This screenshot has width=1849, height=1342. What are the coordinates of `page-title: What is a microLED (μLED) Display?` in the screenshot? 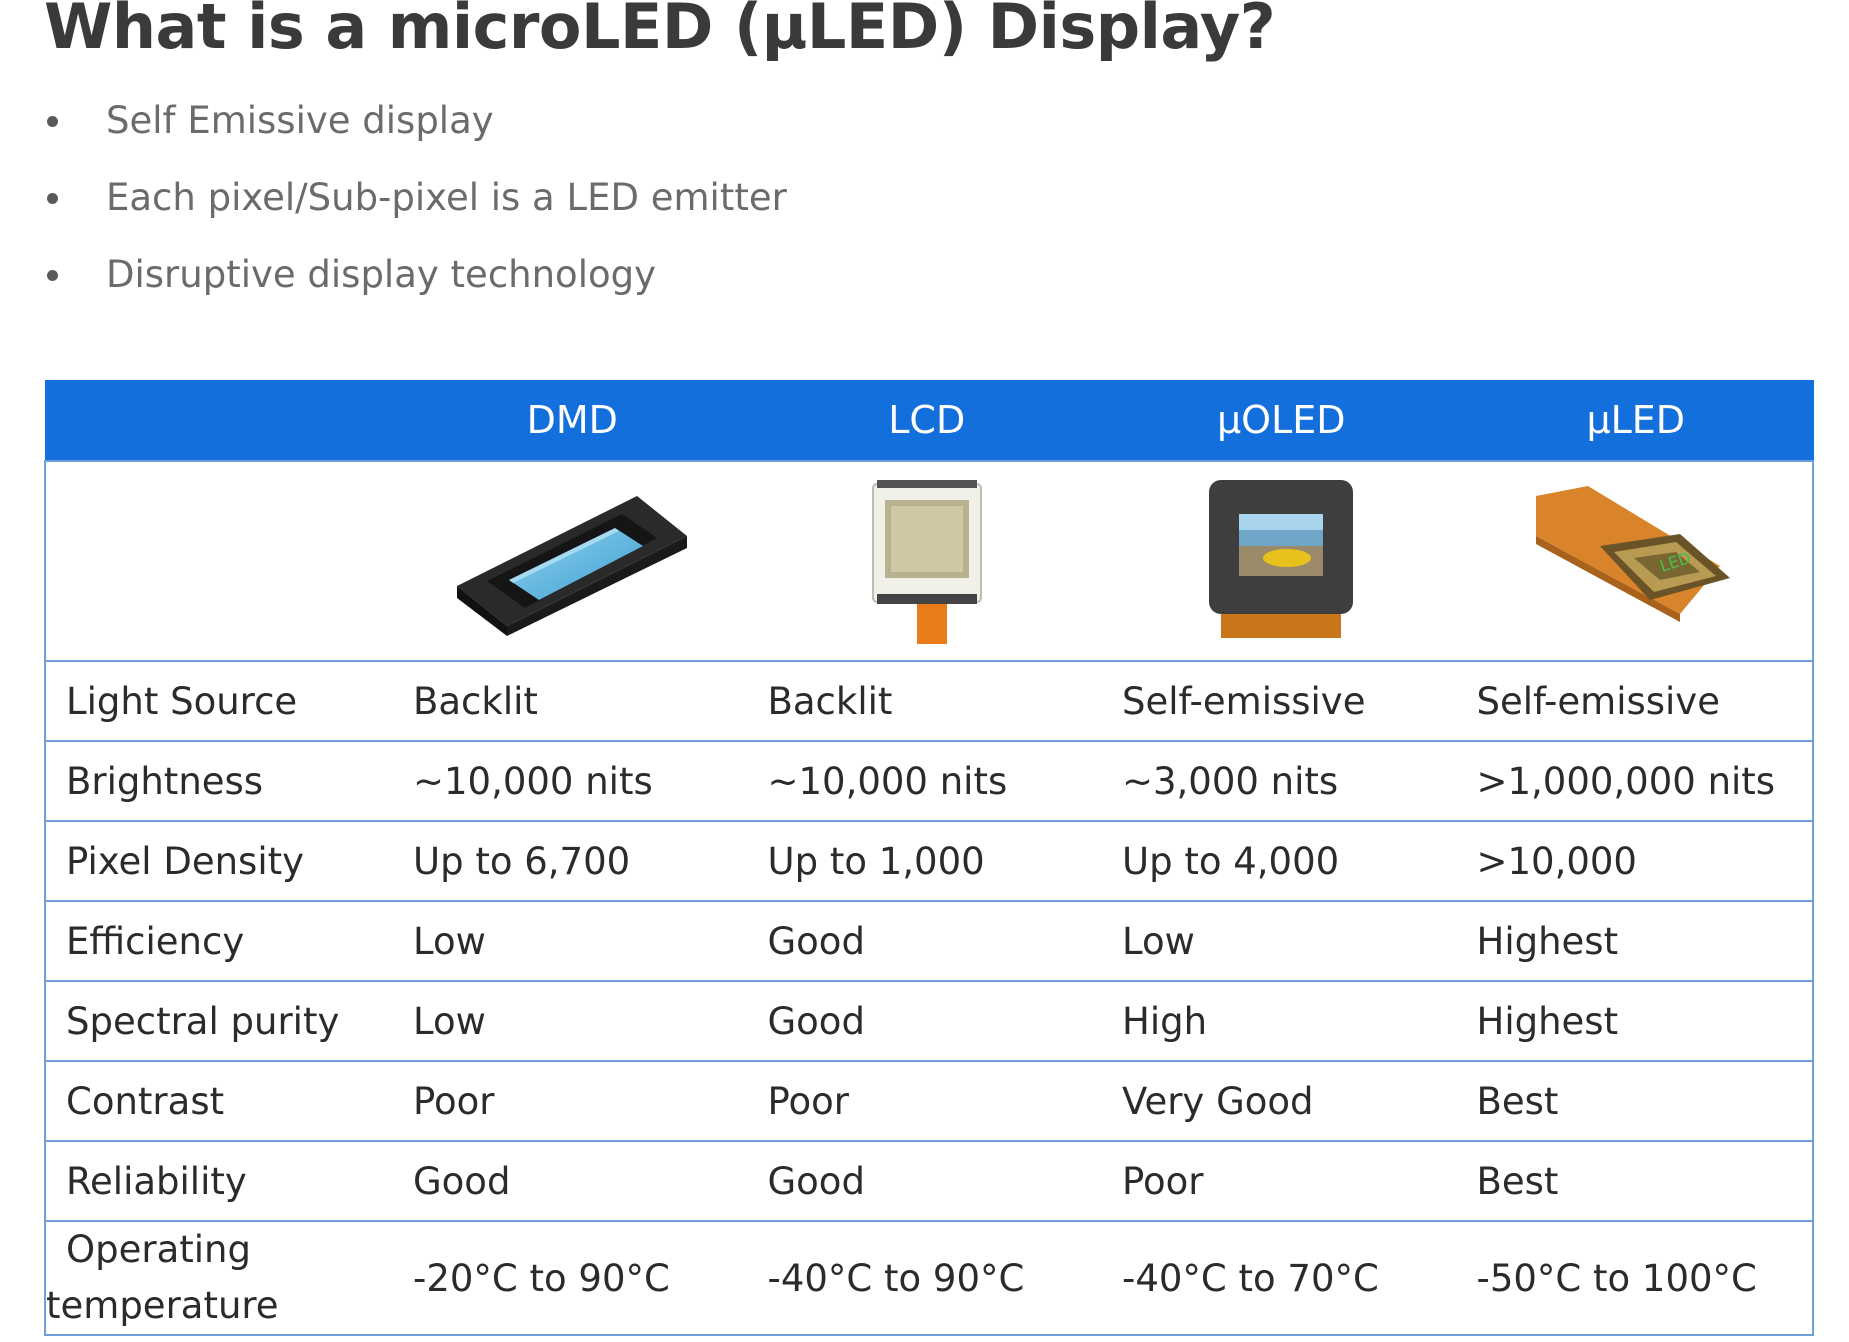 It's located at (660, 31).